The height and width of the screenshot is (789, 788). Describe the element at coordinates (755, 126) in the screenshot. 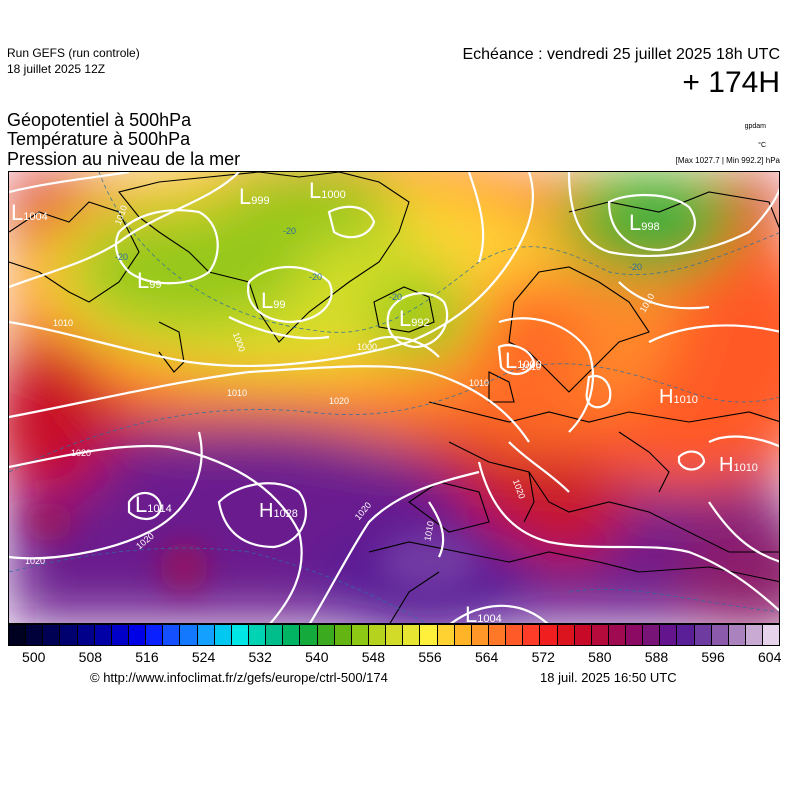

I see `unit-gpdam: gpdam` at that location.